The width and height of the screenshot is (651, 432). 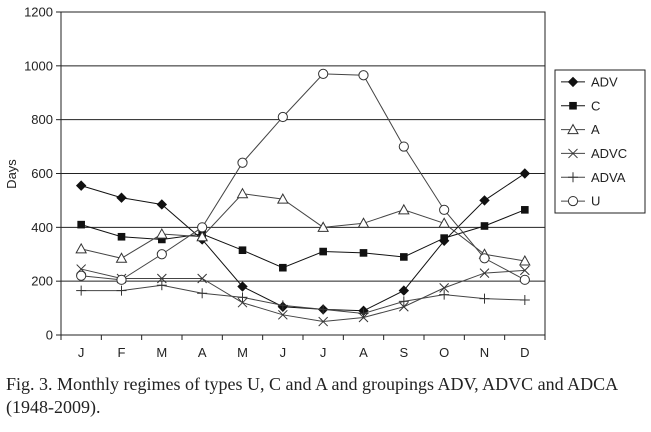 I want to click on y-axis-title: Days, so click(x=11, y=174).